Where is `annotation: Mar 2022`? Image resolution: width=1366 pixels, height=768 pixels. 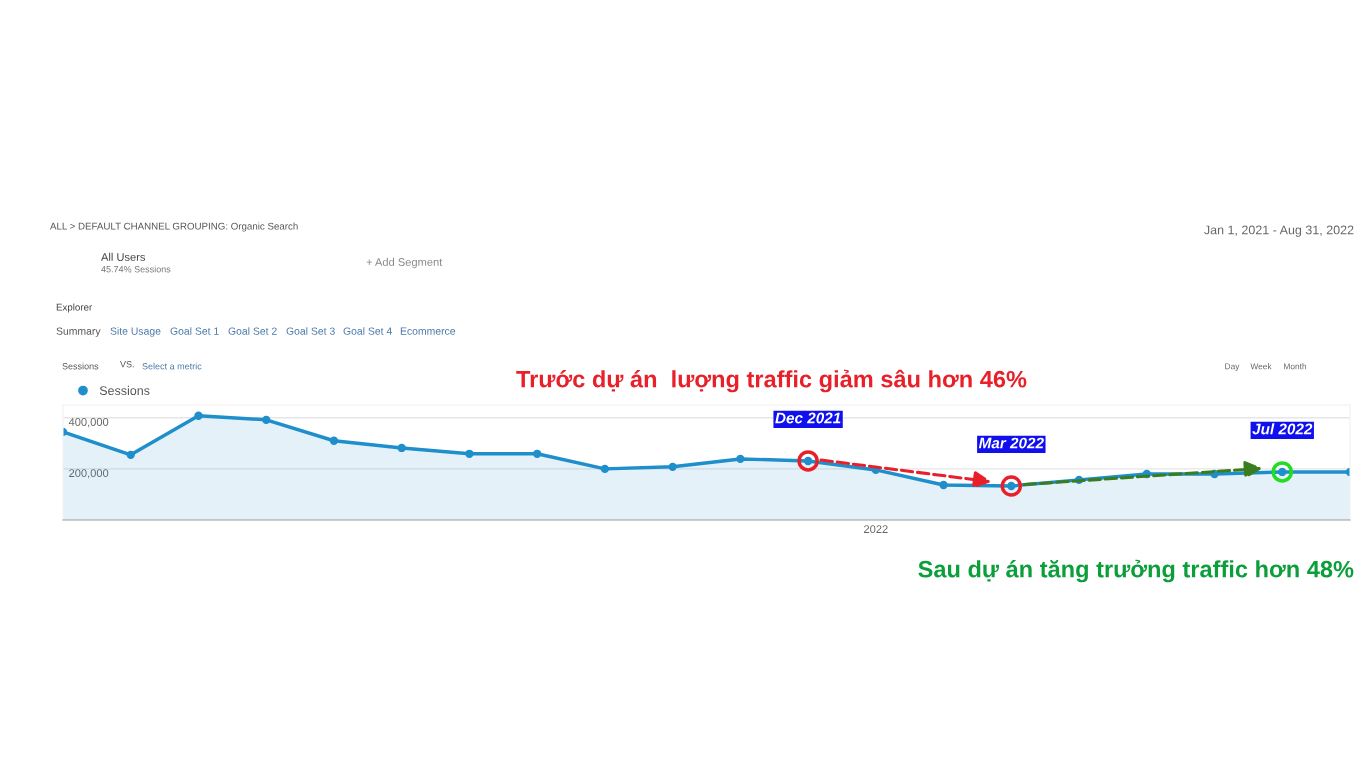 annotation: Mar 2022 is located at coordinates (1011, 443).